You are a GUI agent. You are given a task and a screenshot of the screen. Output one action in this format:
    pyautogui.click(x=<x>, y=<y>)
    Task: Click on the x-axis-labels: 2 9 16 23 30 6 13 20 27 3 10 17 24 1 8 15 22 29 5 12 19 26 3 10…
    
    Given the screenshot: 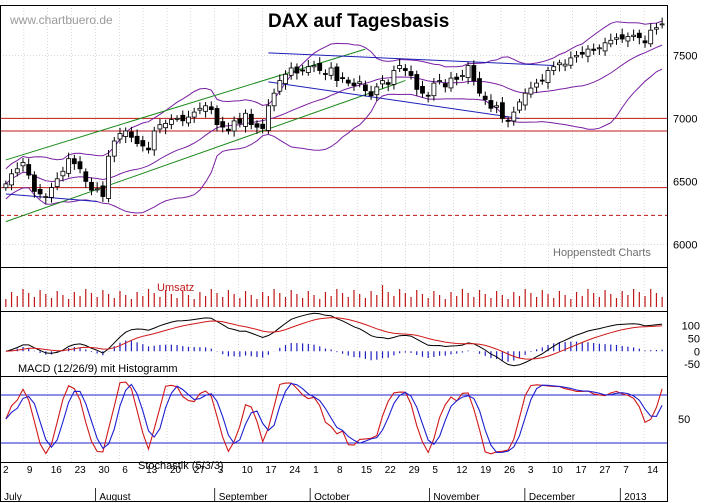 What is the action you would take?
    pyautogui.click(x=329, y=484)
    